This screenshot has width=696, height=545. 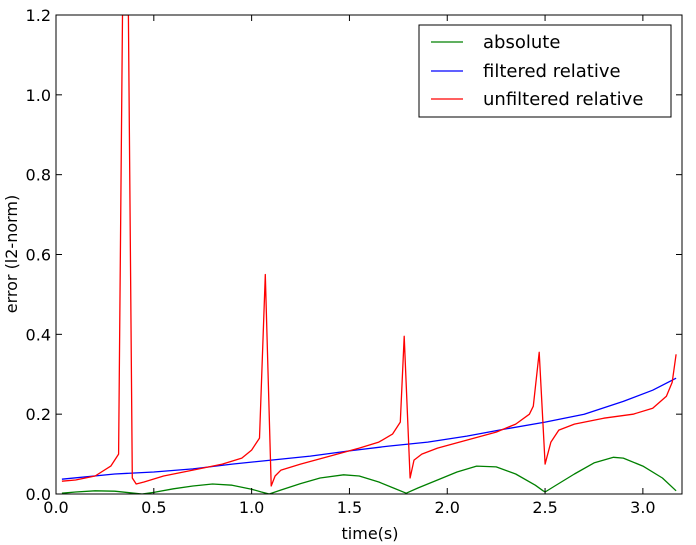 I want to click on y-tick-label: 0.4, so click(x=38, y=334).